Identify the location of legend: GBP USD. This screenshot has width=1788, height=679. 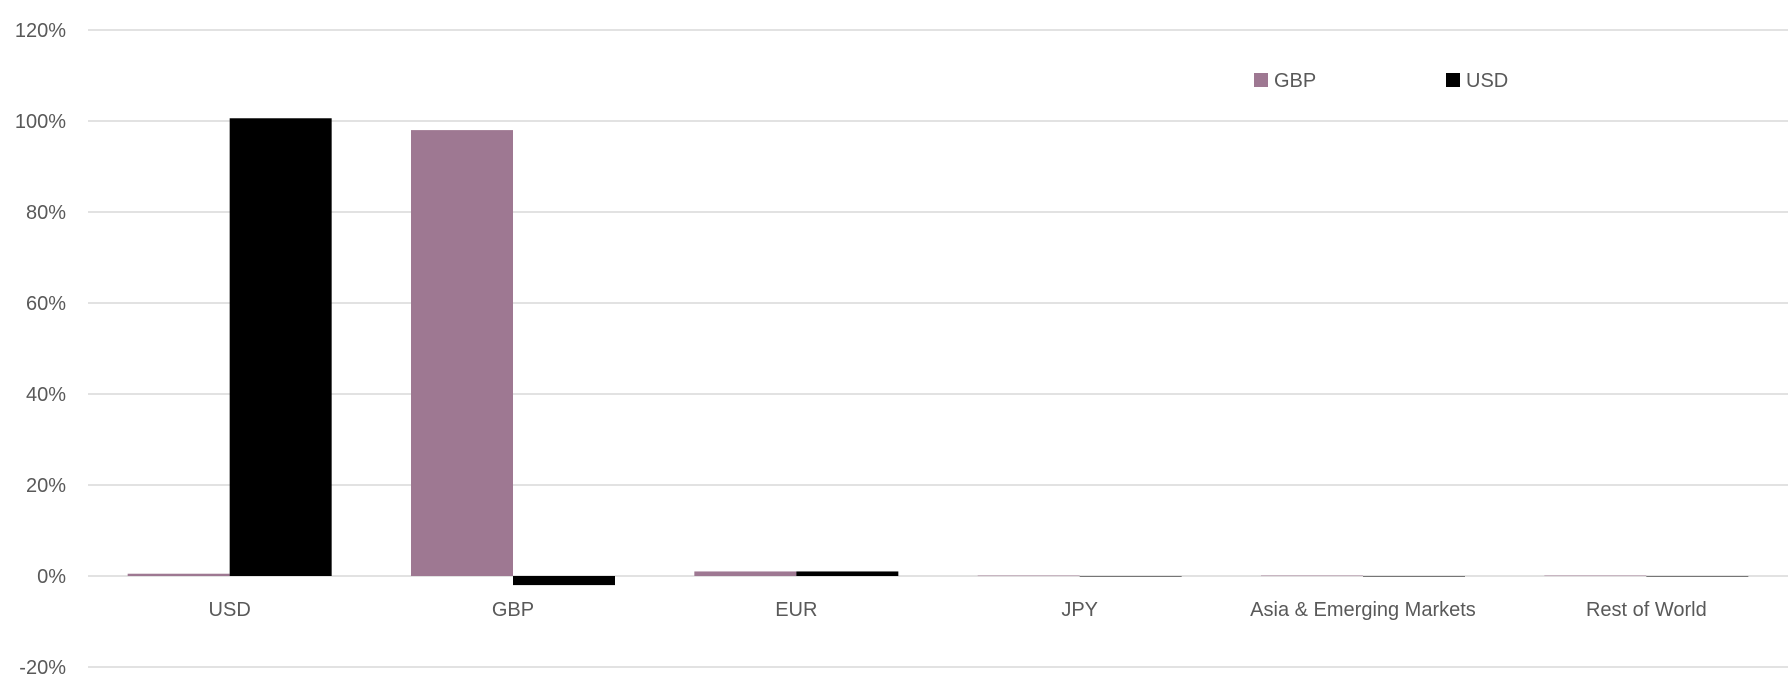
(1381, 81).